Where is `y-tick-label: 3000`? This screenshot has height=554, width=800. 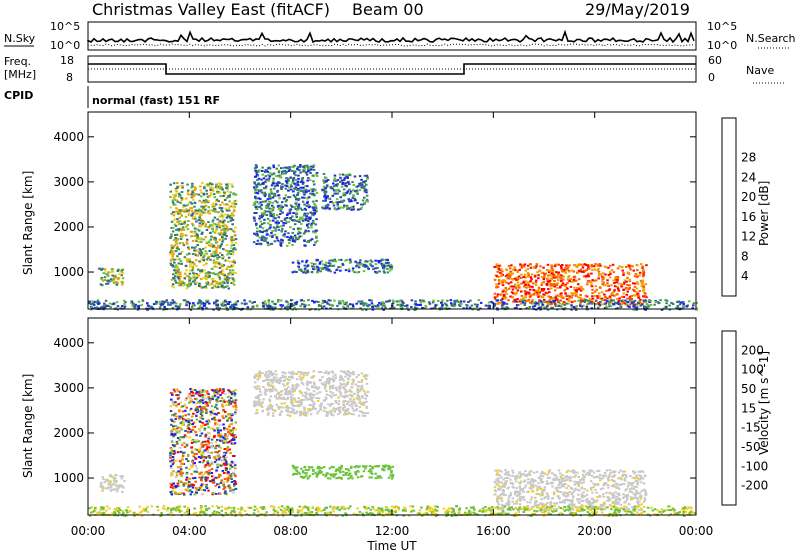
y-tick-label: 3000 is located at coordinates (68, 182).